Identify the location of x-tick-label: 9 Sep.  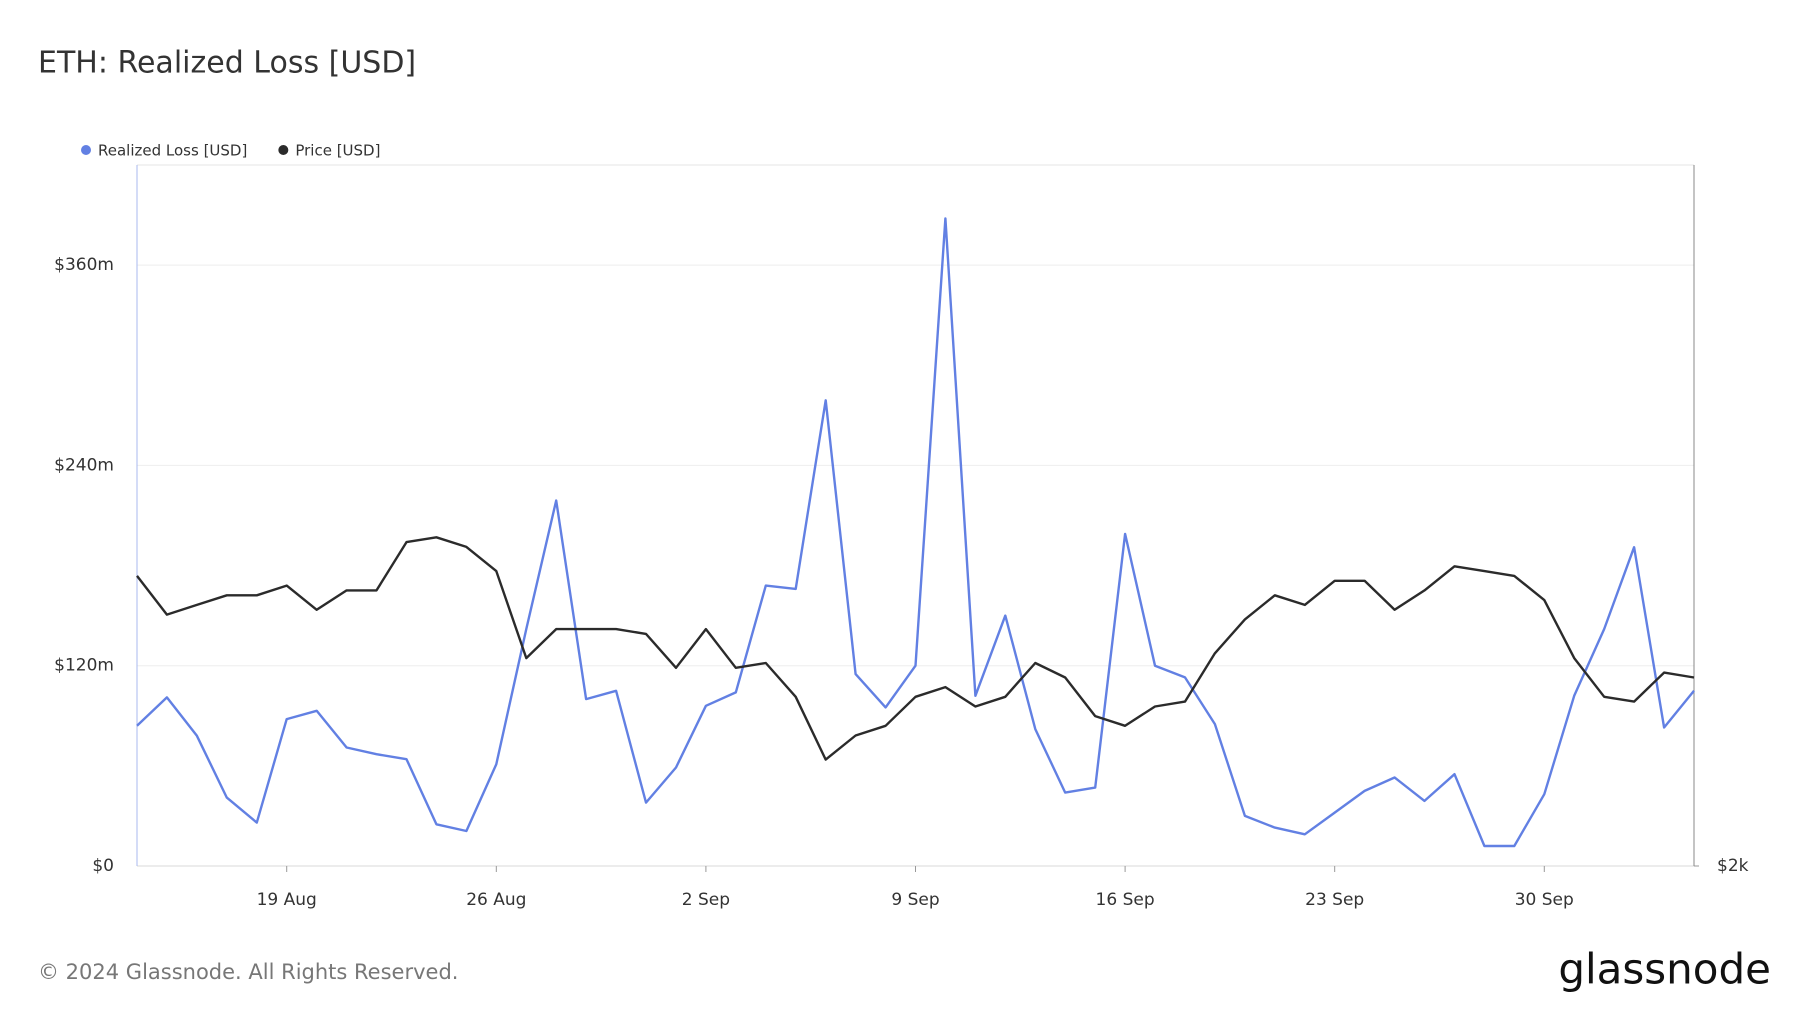
(915, 900).